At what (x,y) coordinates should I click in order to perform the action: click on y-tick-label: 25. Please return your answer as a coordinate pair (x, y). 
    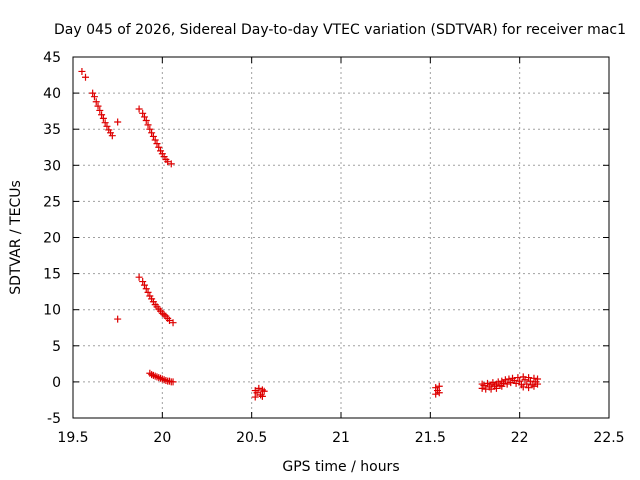
    Looking at the image, I should click on (52, 202).